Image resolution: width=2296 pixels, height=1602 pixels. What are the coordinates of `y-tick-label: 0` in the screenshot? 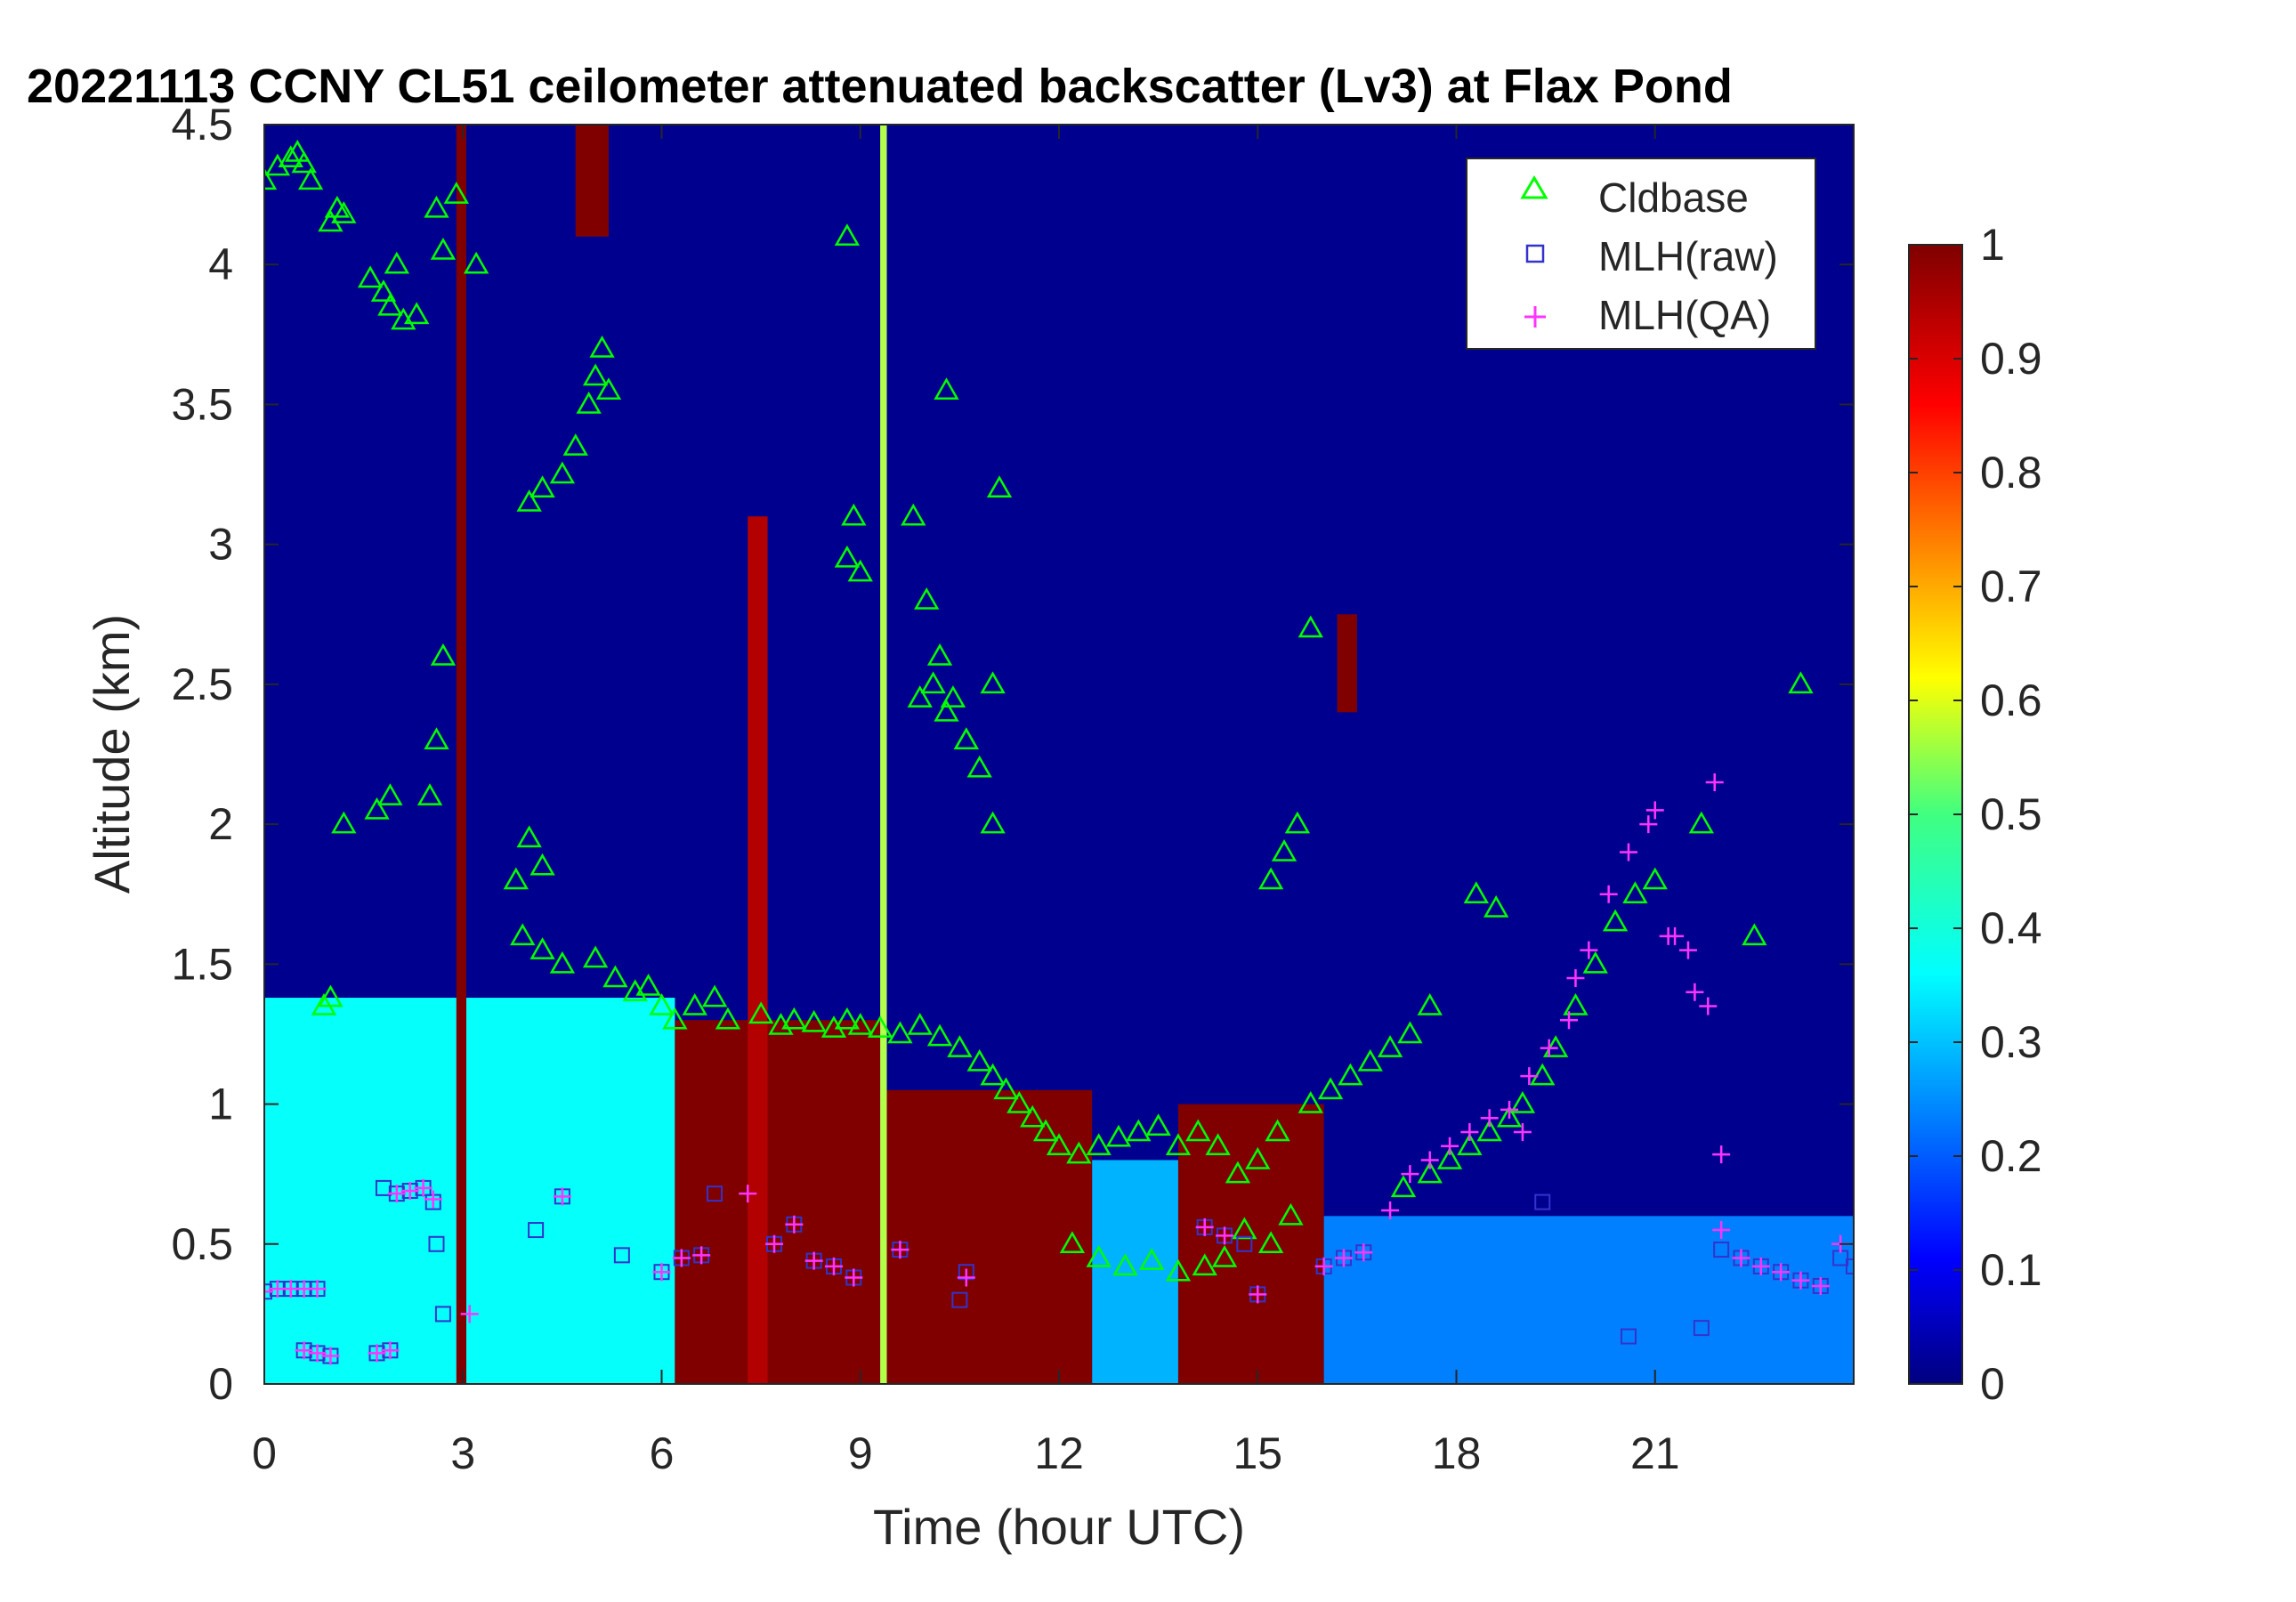 It's located at (220, 1384).